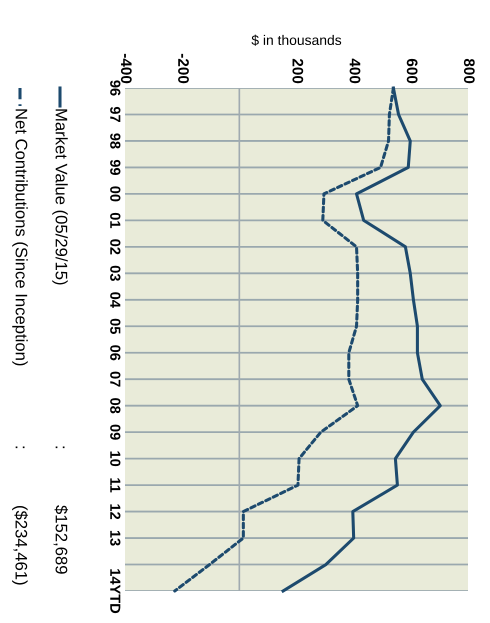  What do you see at coordinates (183, 69) in the screenshot?
I see `x-tick-label: -200` at bounding box center [183, 69].